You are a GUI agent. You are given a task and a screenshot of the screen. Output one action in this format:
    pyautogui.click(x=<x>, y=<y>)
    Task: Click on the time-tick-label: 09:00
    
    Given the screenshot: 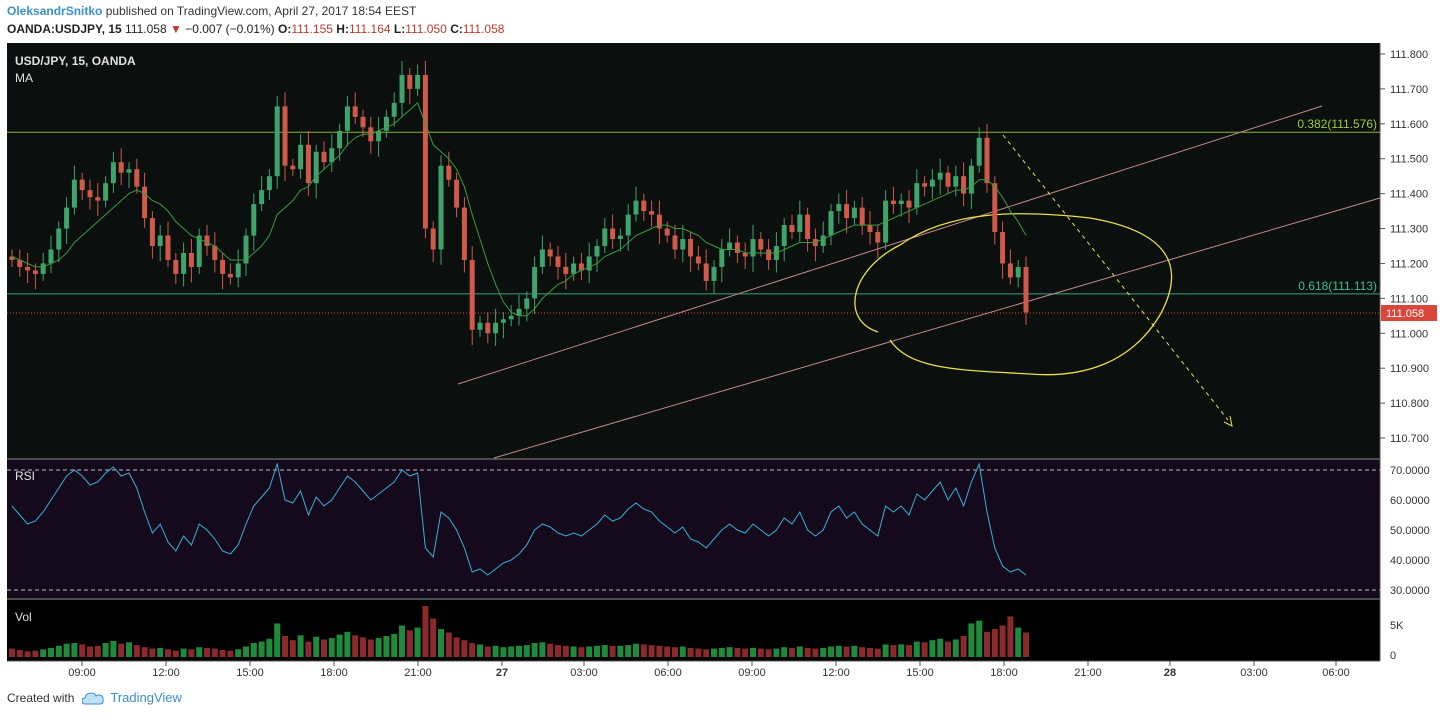 What is the action you would take?
    pyautogui.click(x=82, y=673)
    